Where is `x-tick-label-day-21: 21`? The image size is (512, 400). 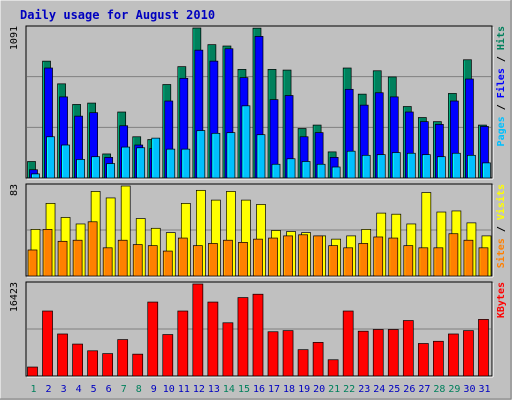 x-tick-label-day-21: 21 is located at coordinates (334, 389).